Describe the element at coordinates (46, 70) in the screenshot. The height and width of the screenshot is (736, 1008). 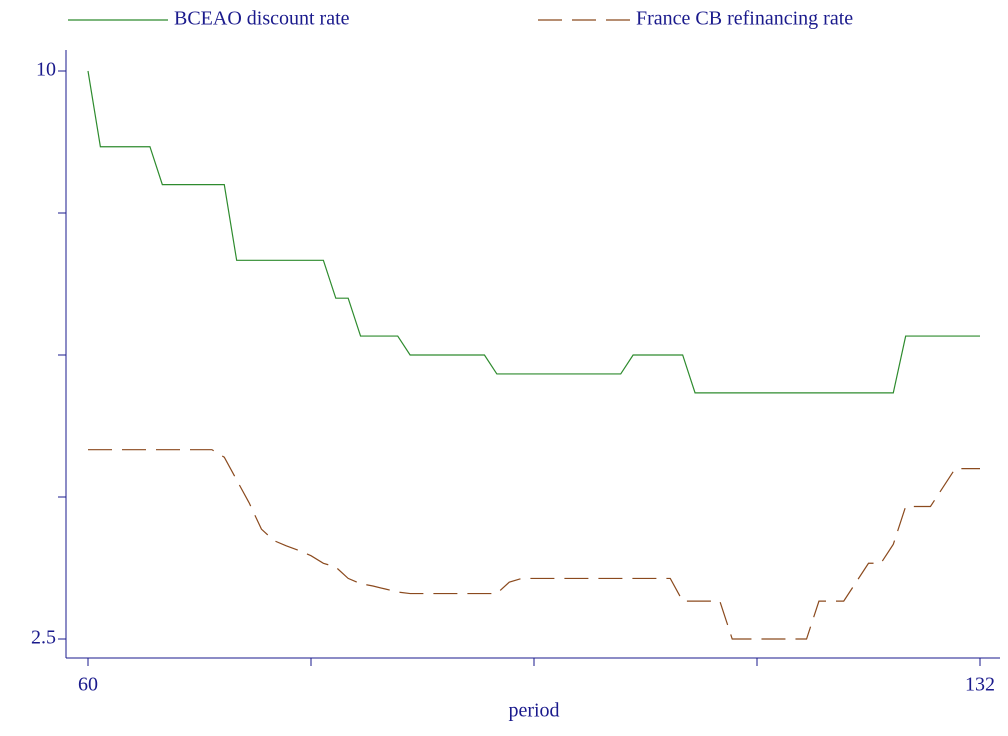
I see `y-tick-label: 10` at that location.